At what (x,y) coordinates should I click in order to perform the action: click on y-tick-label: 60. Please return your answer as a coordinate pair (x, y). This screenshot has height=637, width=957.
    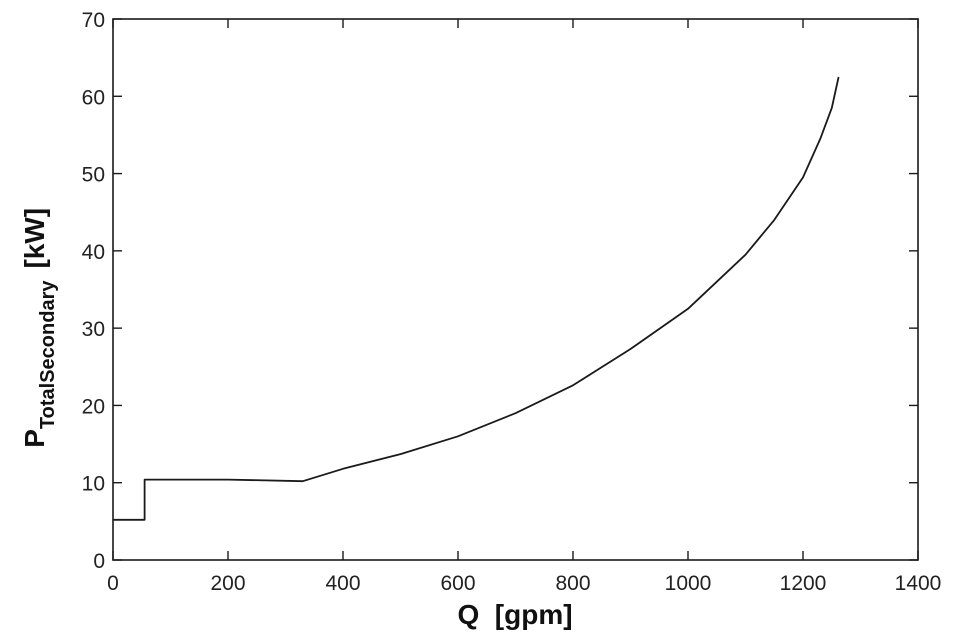
    Looking at the image, I should click on (93, 97).